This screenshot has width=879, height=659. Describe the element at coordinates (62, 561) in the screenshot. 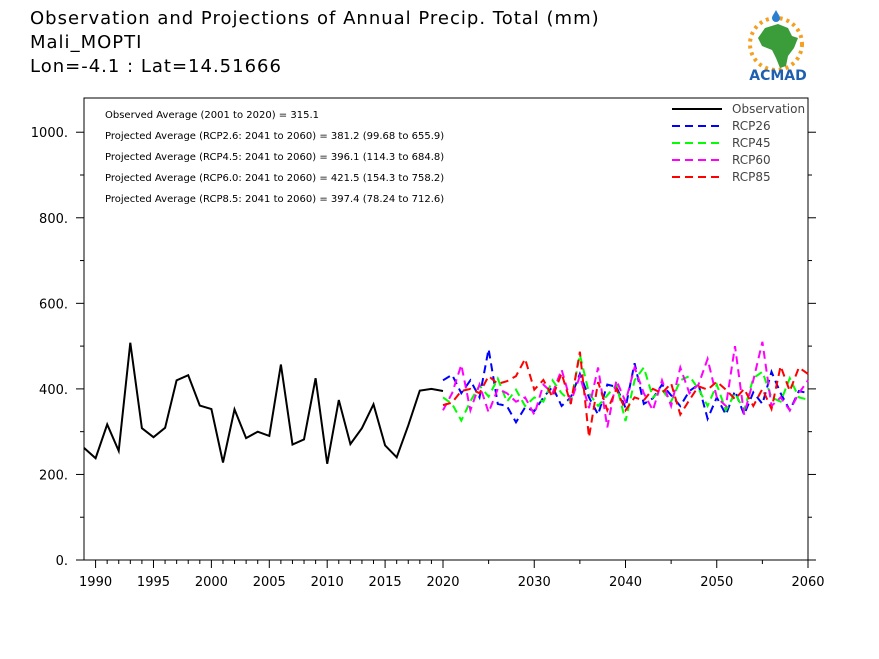

I see `y-tick-label: 0.` at that location.